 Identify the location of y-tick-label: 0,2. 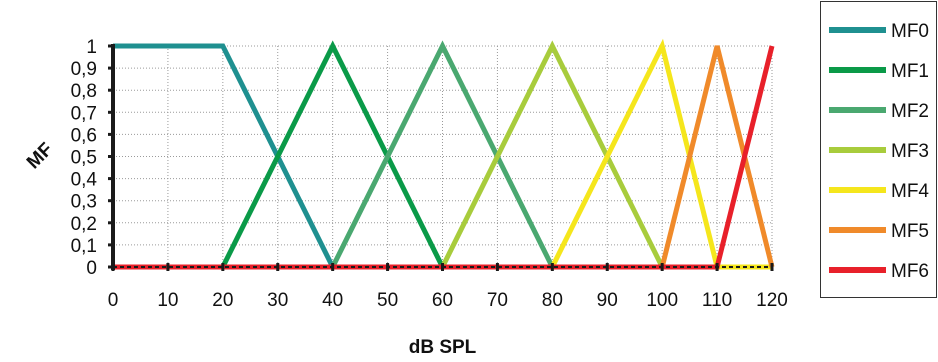
(84, 224).